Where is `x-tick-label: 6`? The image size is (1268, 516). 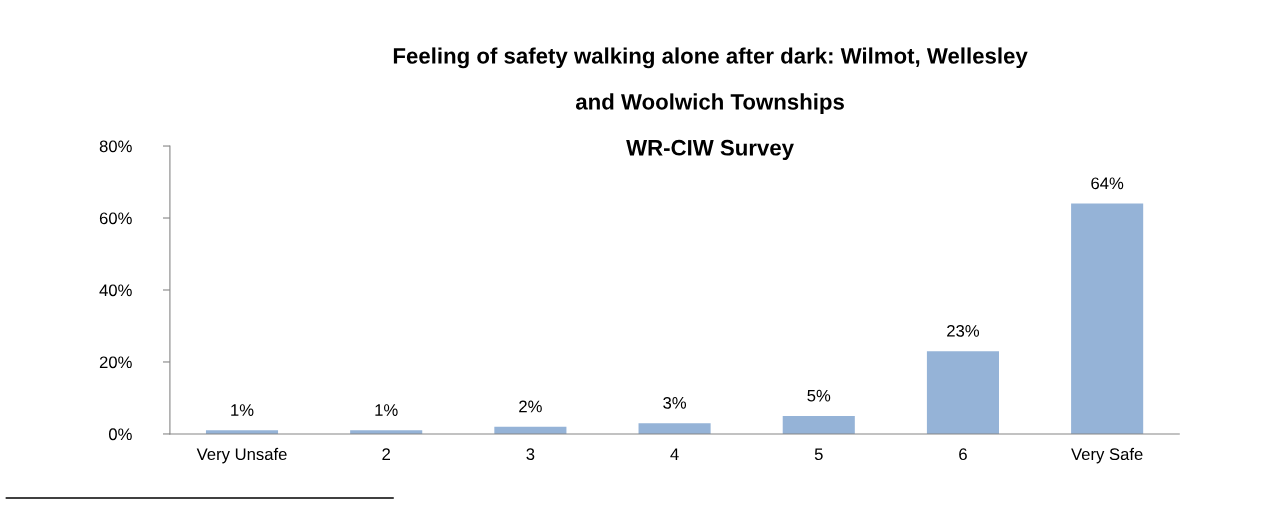 x-tick-label: 6 is located at coordinates (963, 454).